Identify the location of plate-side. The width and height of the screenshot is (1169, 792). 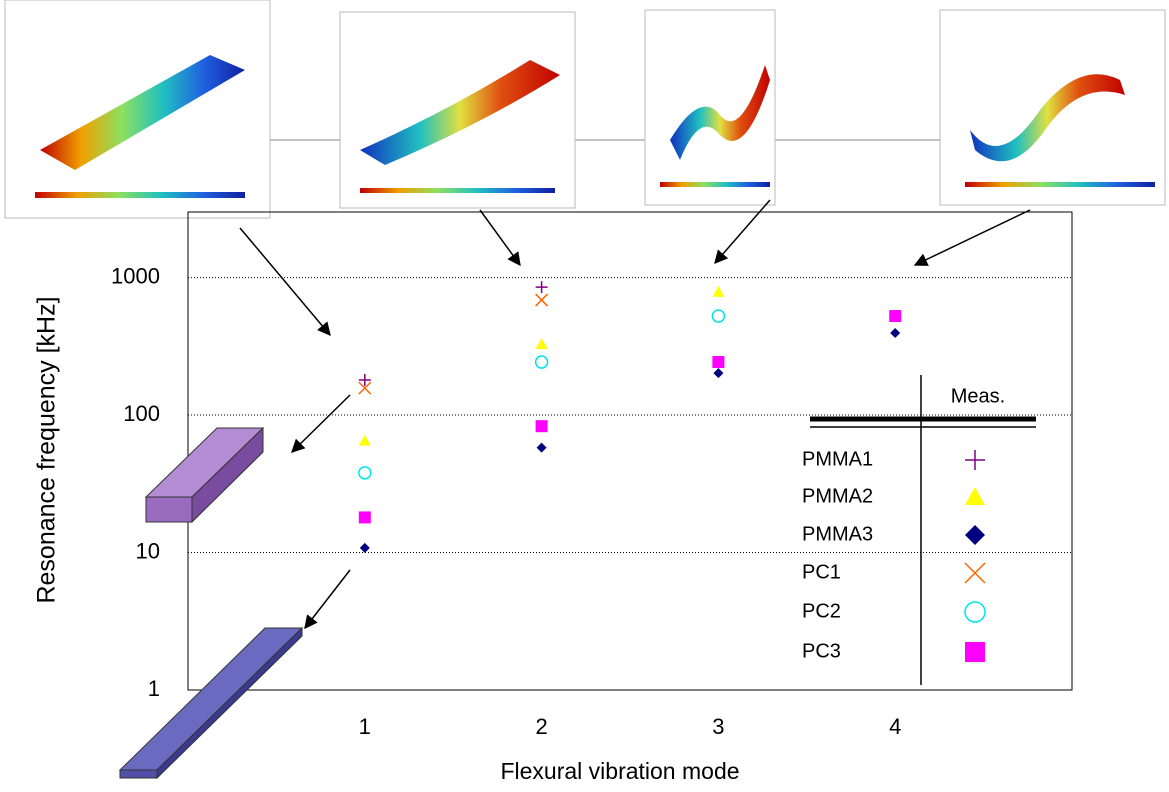
(229, 703).